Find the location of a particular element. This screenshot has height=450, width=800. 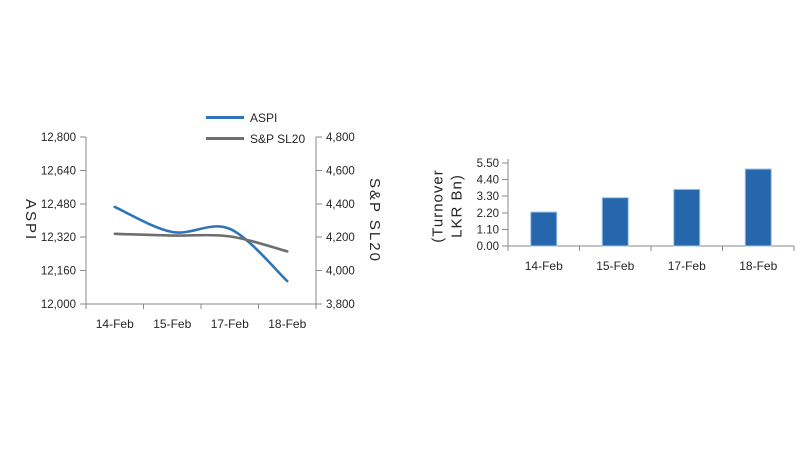

spsl20-axis-title: S&P SL20 is located at coordinates (374, 220).